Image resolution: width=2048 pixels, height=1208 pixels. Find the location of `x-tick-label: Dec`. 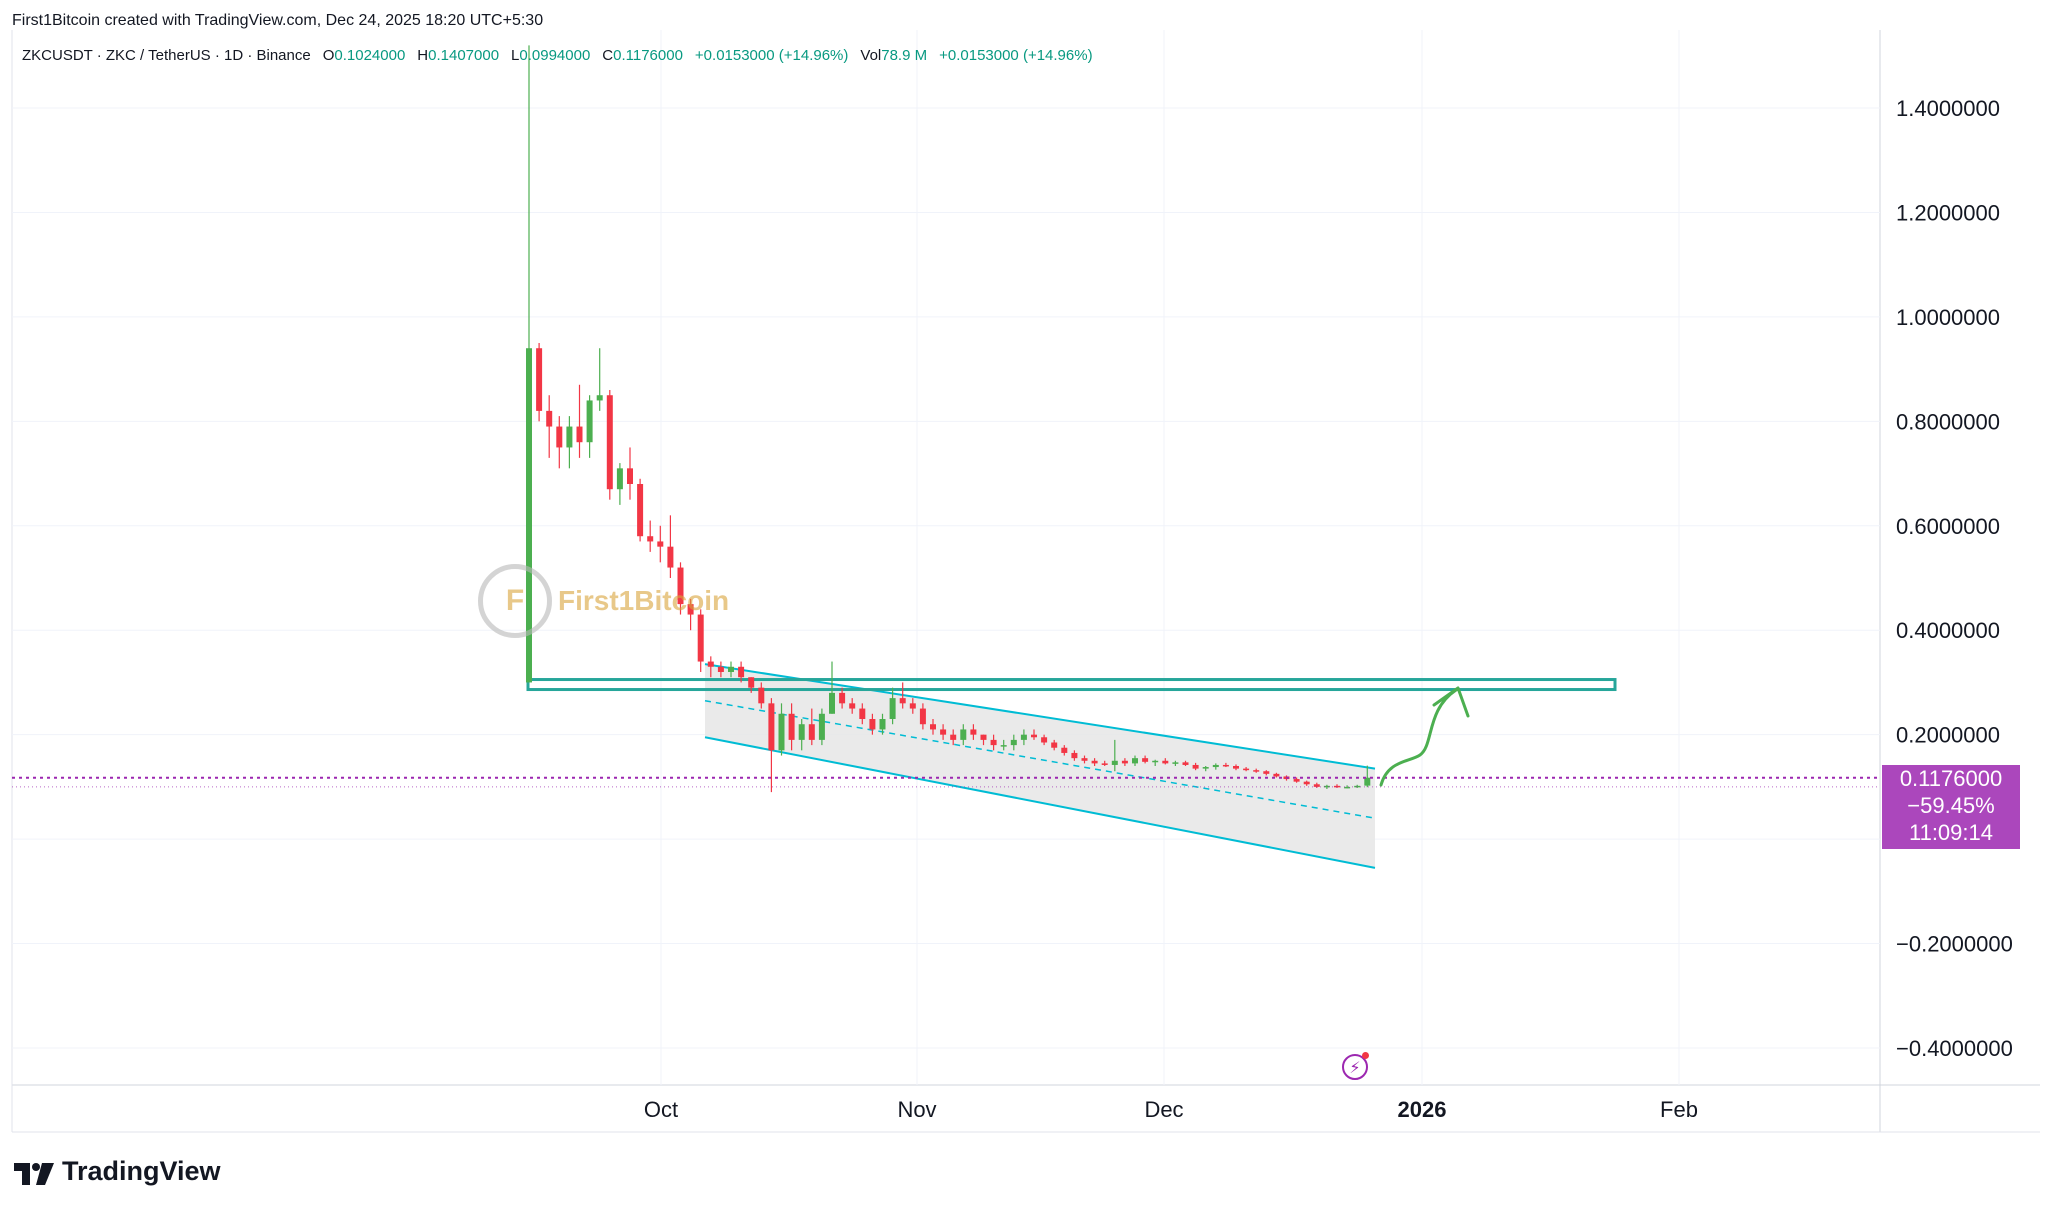

x-tick-label: Dec is located at coordinates (1163, 1109).